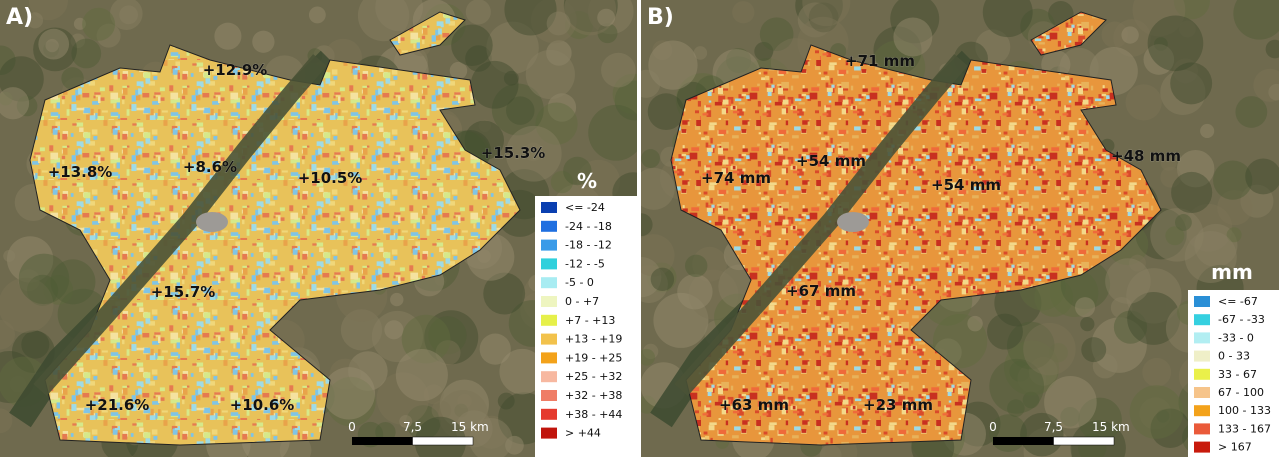 Image resolution: width=1279 pixels, height=457 pixels. I want to click on legend-title: %, so click(587, 181).